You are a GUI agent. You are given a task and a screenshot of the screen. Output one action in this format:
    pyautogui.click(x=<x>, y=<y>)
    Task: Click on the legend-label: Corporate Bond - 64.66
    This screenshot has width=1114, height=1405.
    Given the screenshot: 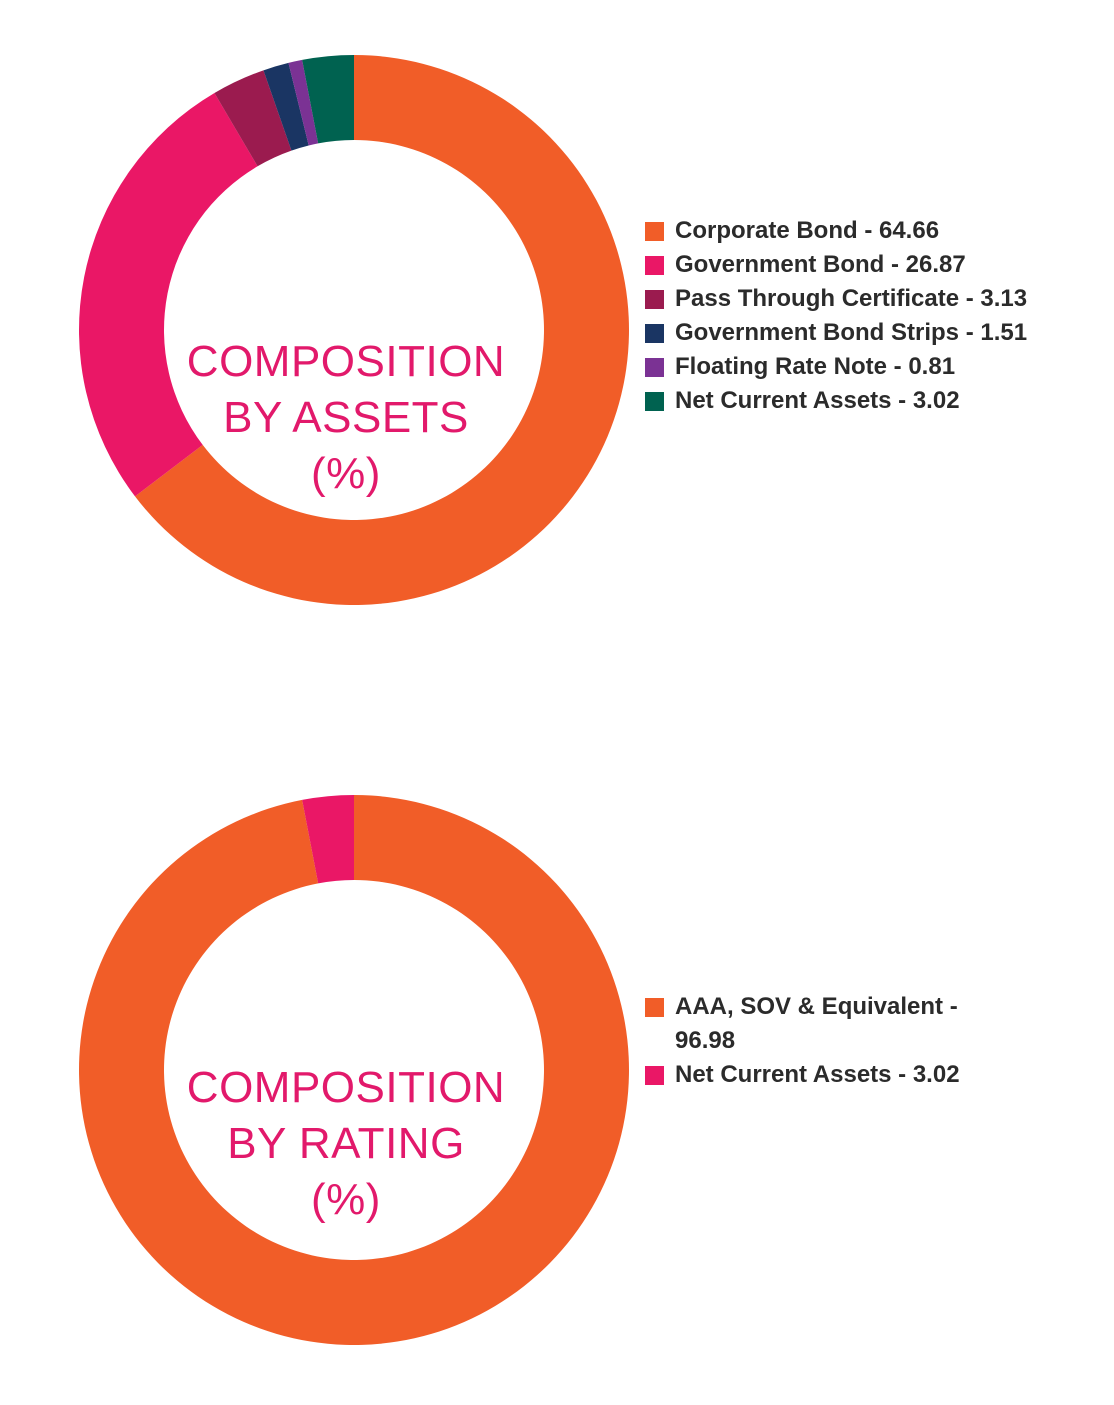 What is the action you would take?
    pyautogui.click(x=807, y=230)
    